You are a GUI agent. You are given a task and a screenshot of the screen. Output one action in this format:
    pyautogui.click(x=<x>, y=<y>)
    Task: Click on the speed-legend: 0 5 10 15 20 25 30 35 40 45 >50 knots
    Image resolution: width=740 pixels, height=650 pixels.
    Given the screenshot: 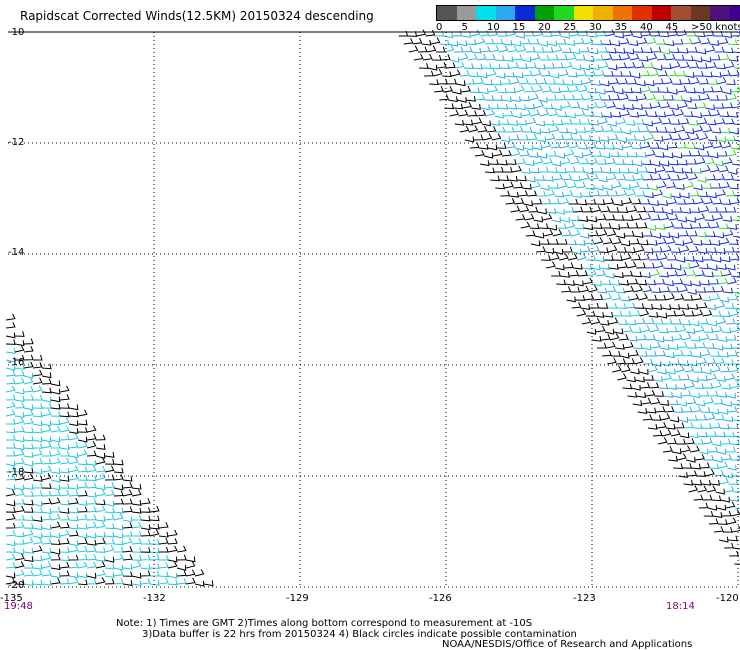 What is the action you would take?
    pyautogui.click(x=588, y=20)
    